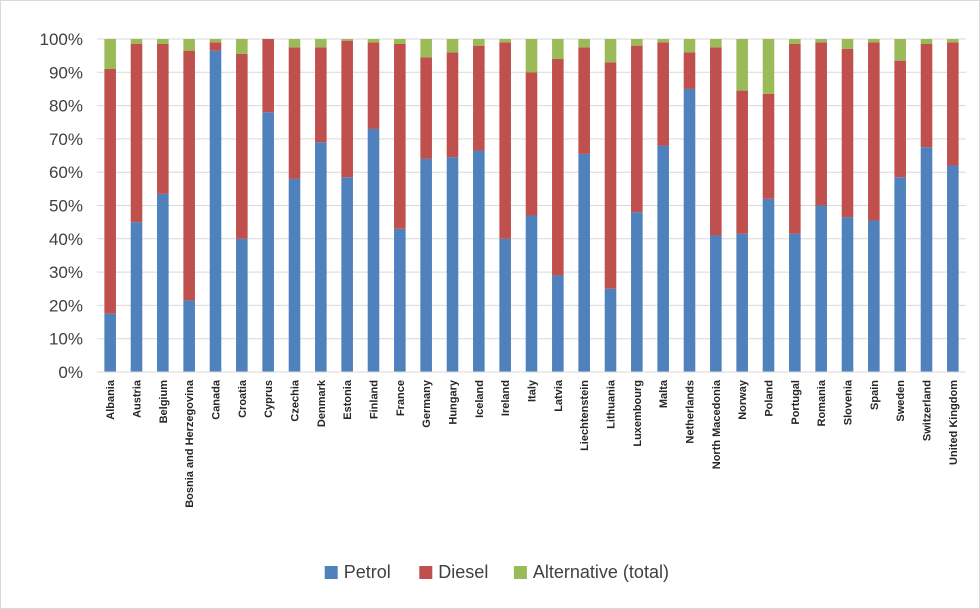  What do you see at coordinates (348, 399) in the screenshot?
I see `x-tick-label: Estonia` at bounding box center [348, 399].